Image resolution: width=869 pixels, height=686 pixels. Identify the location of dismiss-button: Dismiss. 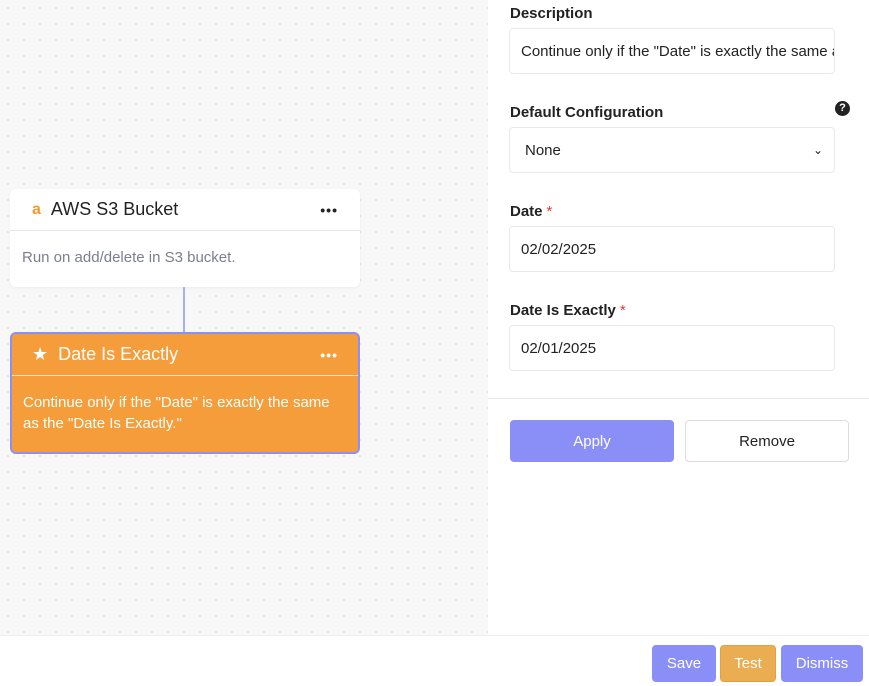
(822, 663).